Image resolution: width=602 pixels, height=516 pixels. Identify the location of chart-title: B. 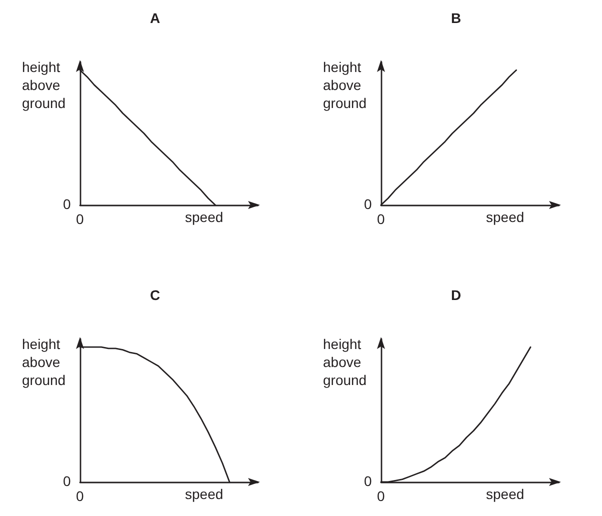
(456, 18).